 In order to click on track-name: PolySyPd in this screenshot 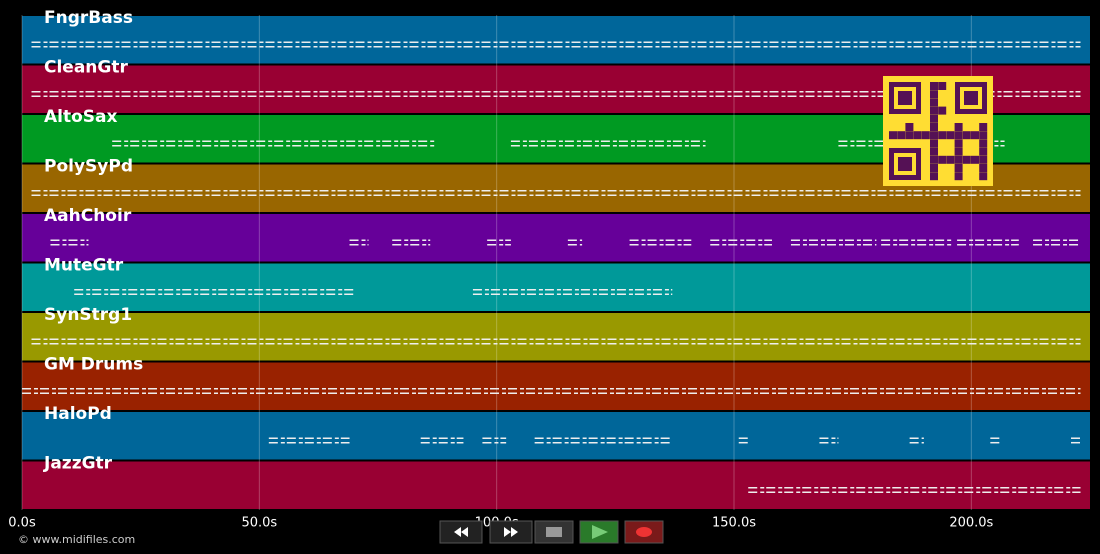, I will do `click(88, 167)`.